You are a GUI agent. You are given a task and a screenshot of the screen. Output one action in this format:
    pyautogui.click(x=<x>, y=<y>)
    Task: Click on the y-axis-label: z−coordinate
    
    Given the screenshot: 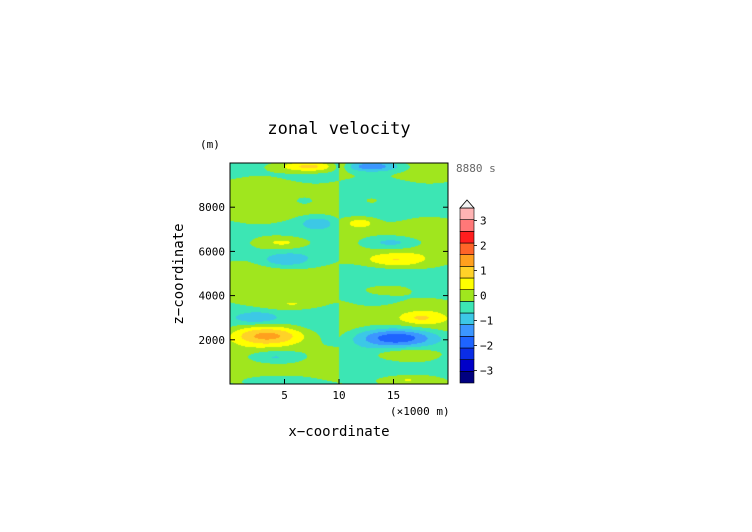 What is the action you would take?
    pyautogui.click(x=179, y=273)
    